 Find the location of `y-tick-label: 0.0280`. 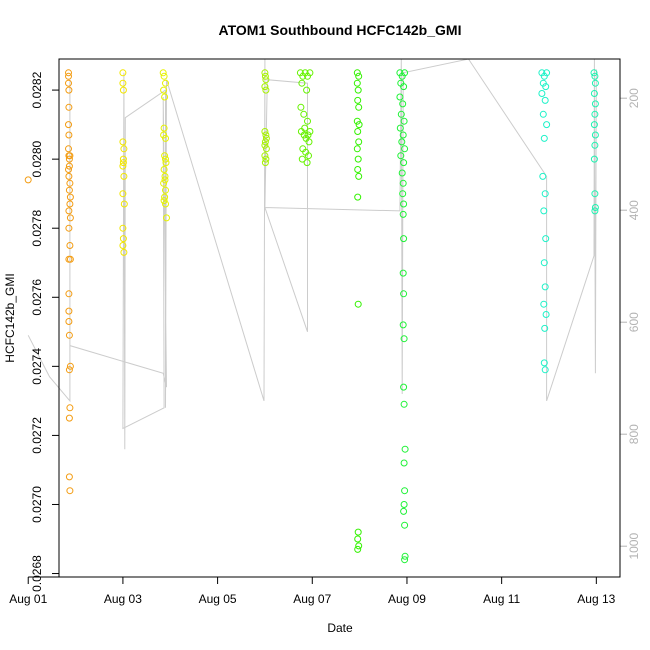

y-tick-label: 0.0280 is located at coordinates (37, 158).